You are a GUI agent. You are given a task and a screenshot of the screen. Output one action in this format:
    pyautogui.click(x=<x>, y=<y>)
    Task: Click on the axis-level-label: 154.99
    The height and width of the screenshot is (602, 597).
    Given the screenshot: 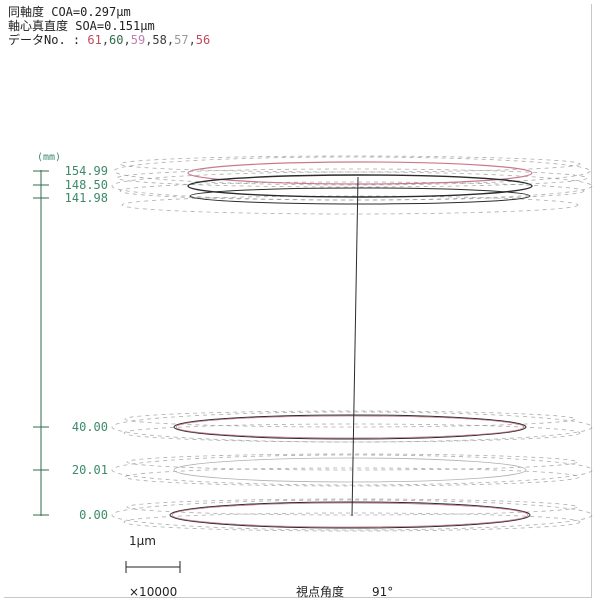 What is the action you would take?
    pyautogui.click(x=86, y=171)
    